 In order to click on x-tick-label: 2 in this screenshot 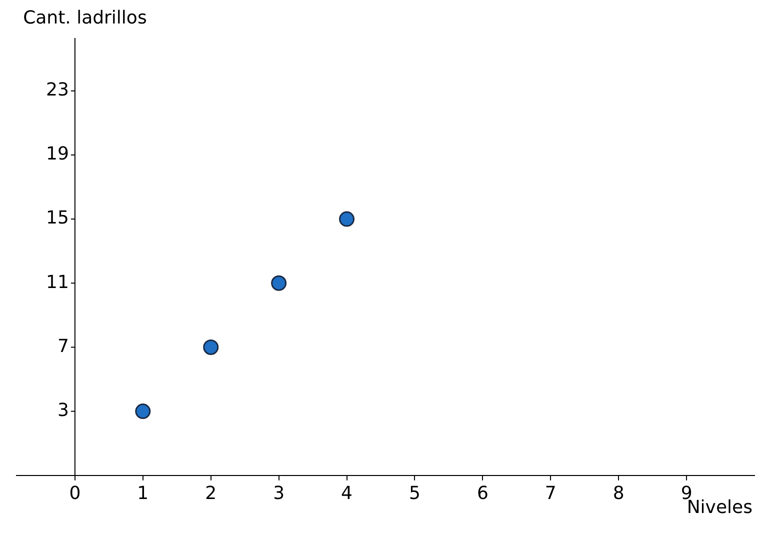, I will do `click(211, 493)`.